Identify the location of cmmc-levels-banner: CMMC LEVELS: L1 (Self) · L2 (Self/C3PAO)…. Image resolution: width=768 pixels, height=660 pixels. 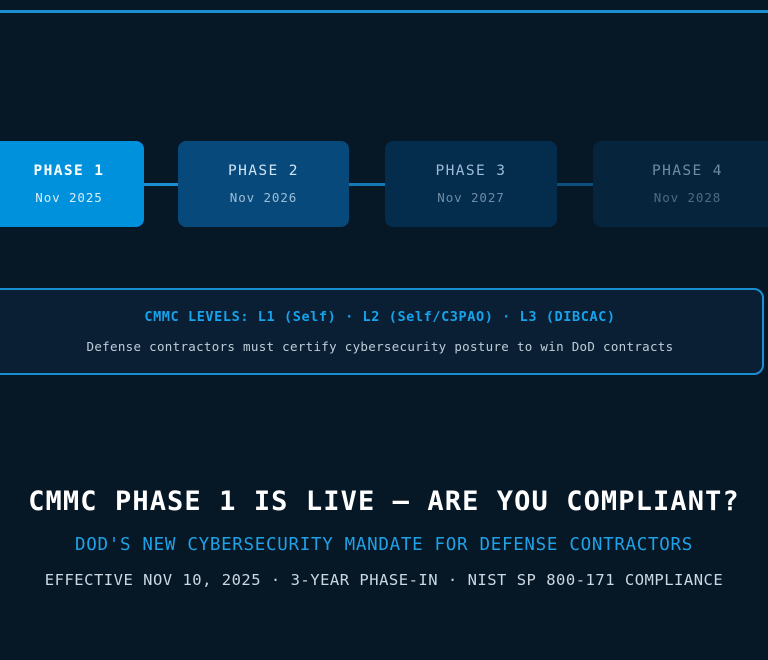
(382, 331).